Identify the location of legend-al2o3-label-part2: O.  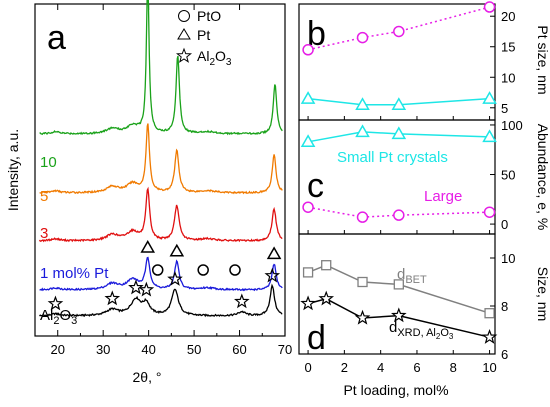
(220, 56).